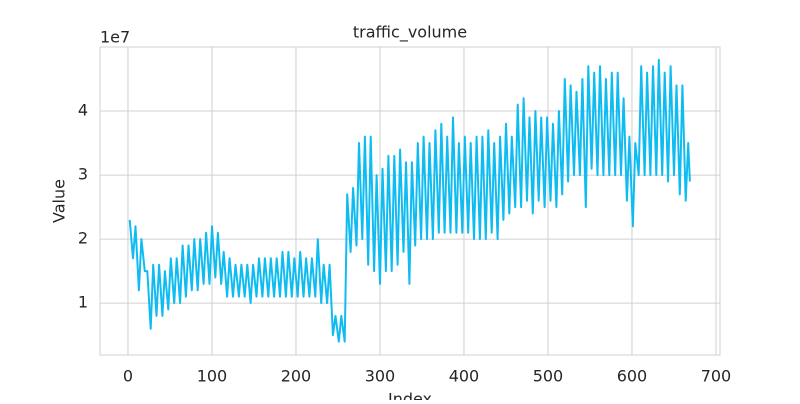  Describe the element at coordinates (464, 376) in the screenshot. I see `x-tick-label: 400` at that location.